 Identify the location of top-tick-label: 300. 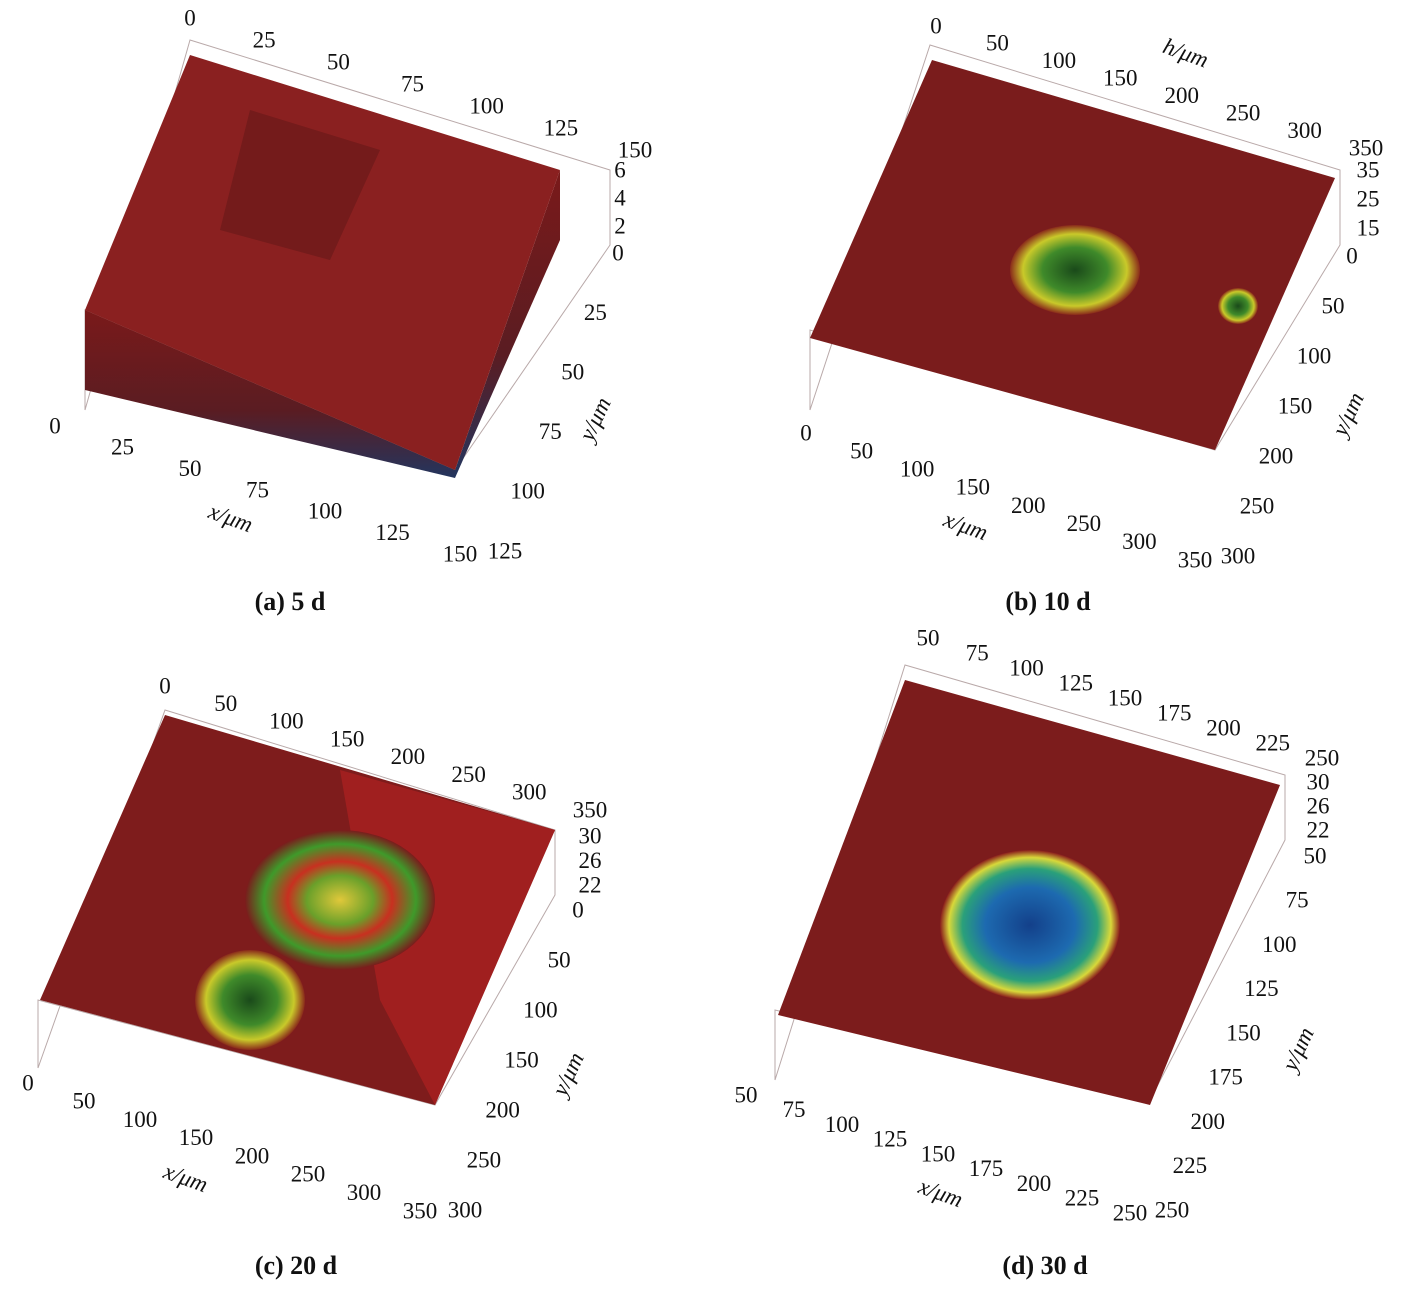
(529, 792).